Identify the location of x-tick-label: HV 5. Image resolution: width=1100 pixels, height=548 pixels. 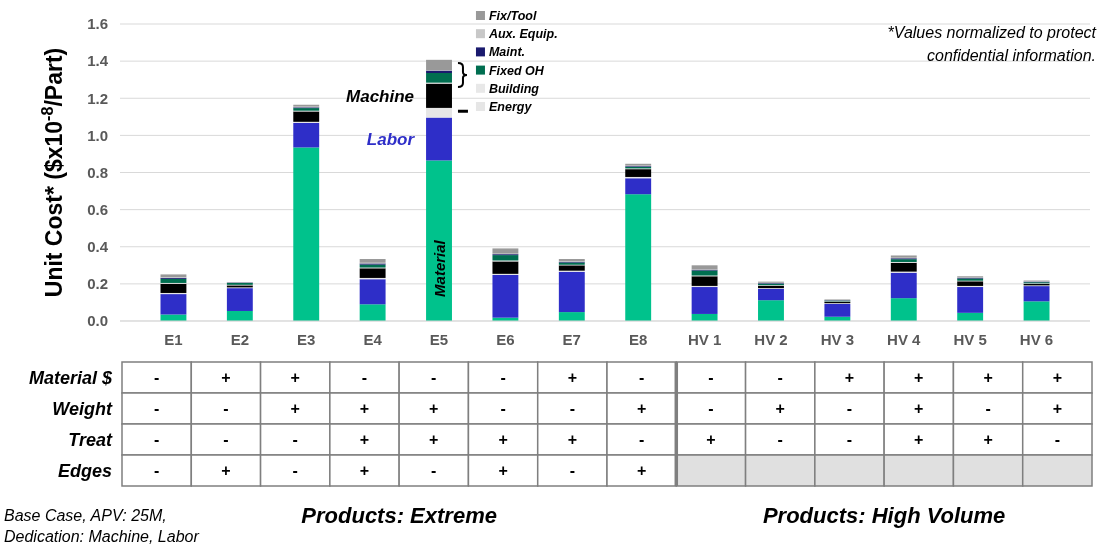
(970, 339).